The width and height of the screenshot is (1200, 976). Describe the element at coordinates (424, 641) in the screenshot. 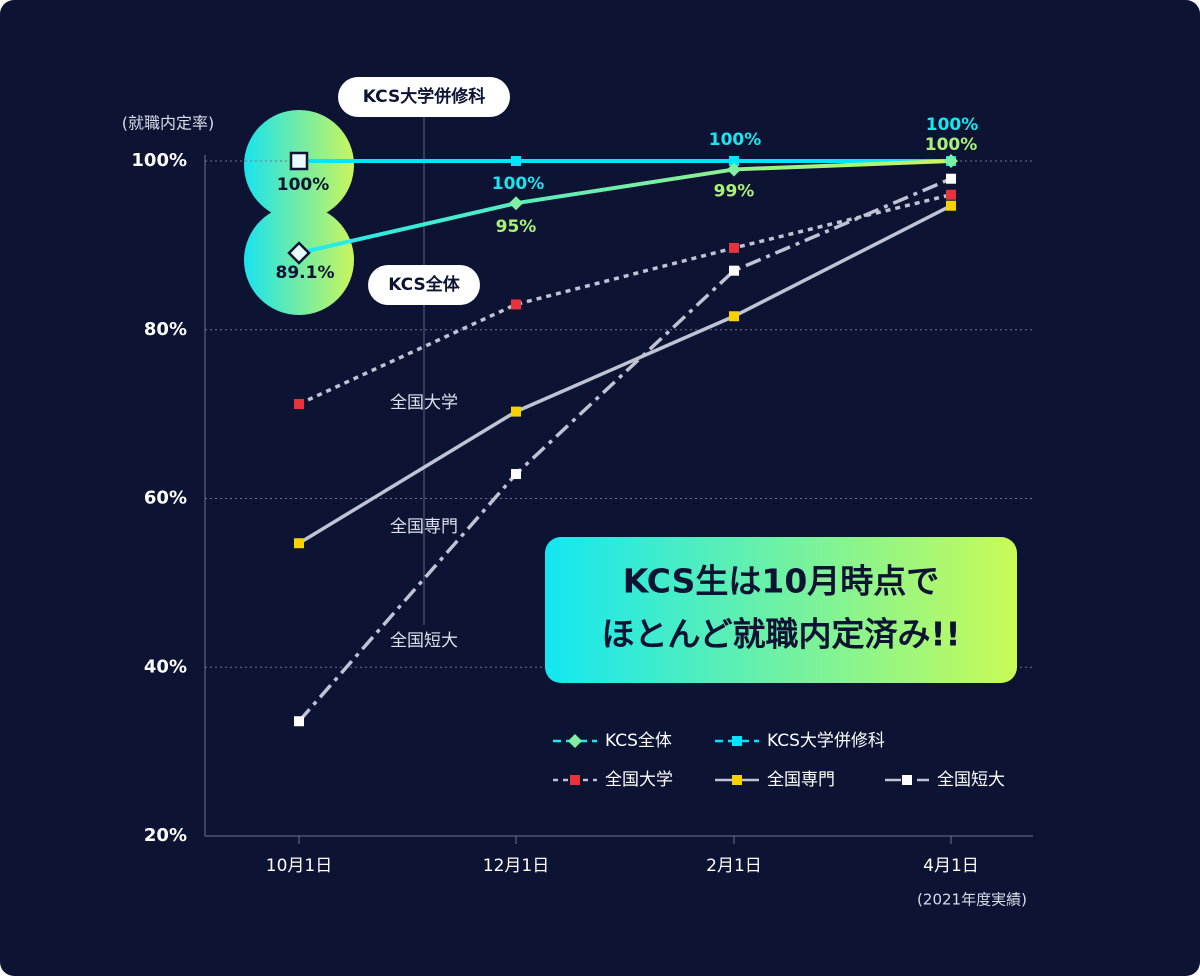

I see `line-label: 全国短大` at that location.